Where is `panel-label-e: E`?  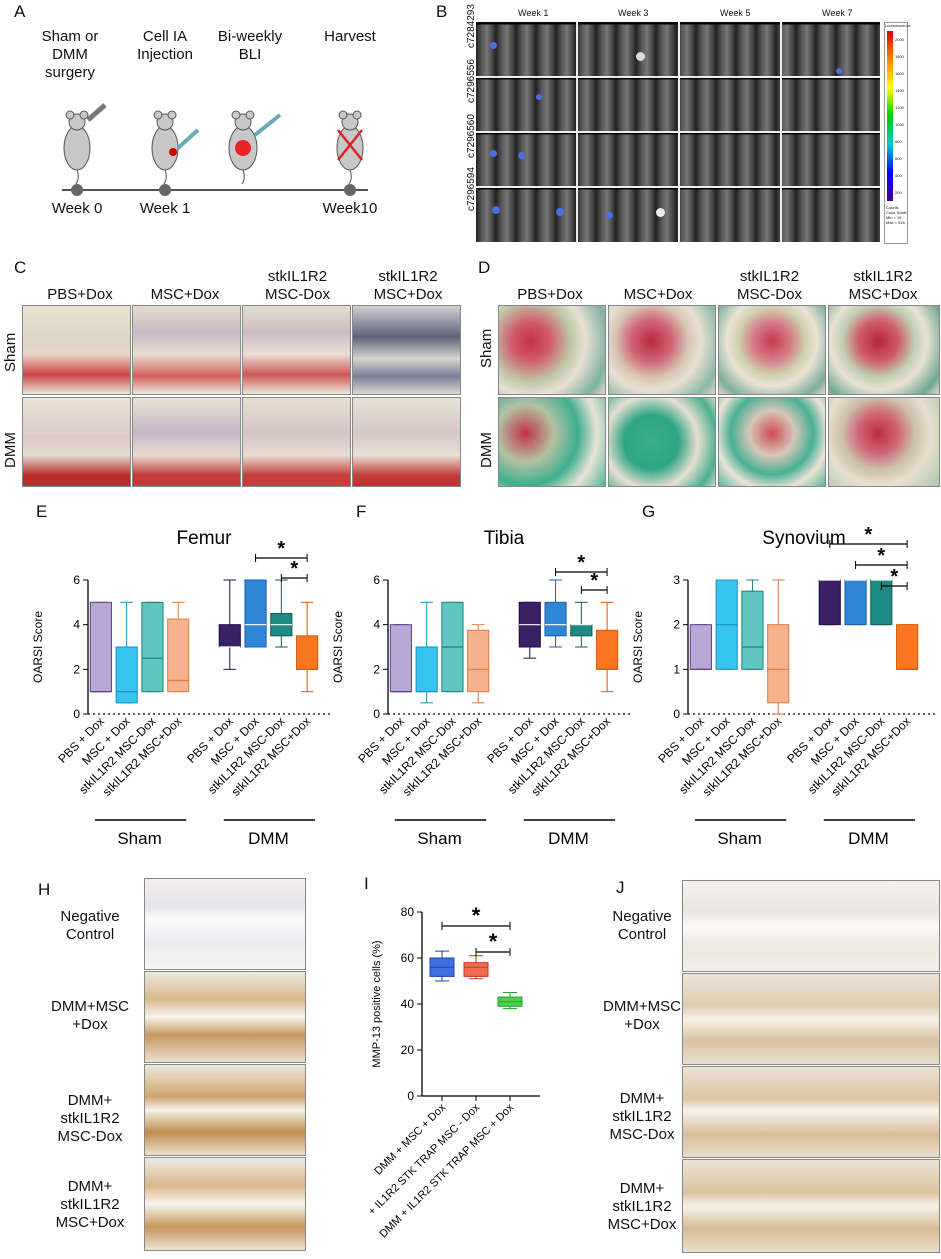
panel-label-e: E is located at coordinates (42, 511).